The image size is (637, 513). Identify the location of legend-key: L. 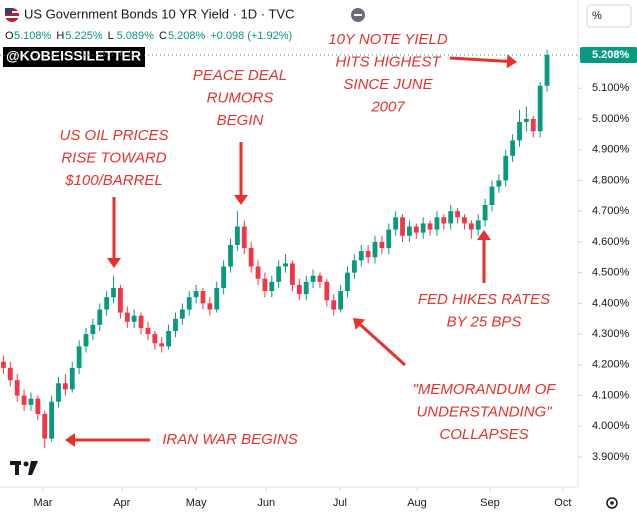
(111, 36).